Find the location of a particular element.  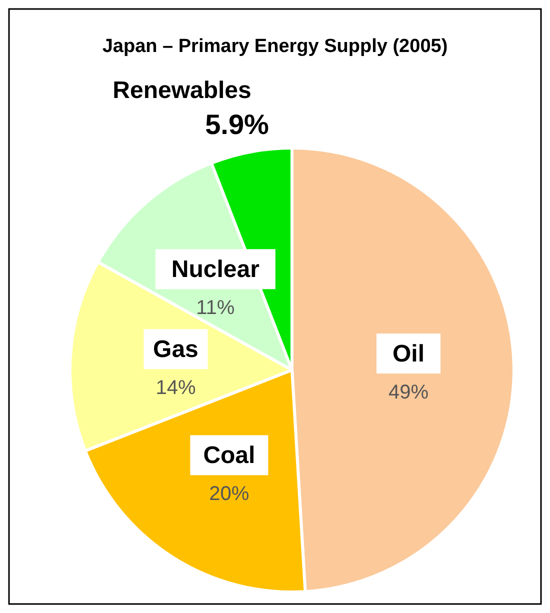

slice-label: Nuclear is located at coordinates (215, 270).